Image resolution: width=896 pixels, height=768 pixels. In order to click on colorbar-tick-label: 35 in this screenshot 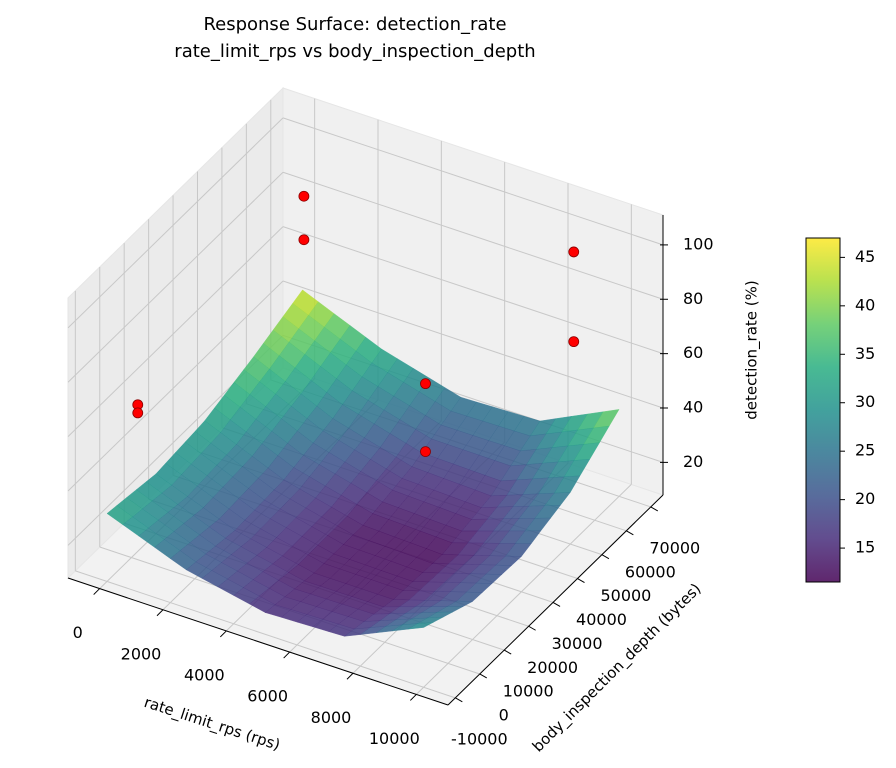, I will do `click(865, 353)`.